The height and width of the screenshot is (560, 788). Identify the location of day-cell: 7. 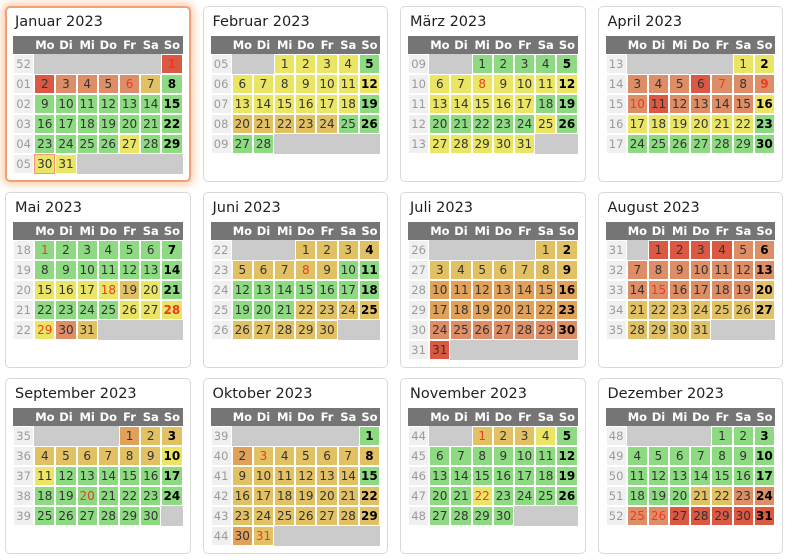
(701, 456).